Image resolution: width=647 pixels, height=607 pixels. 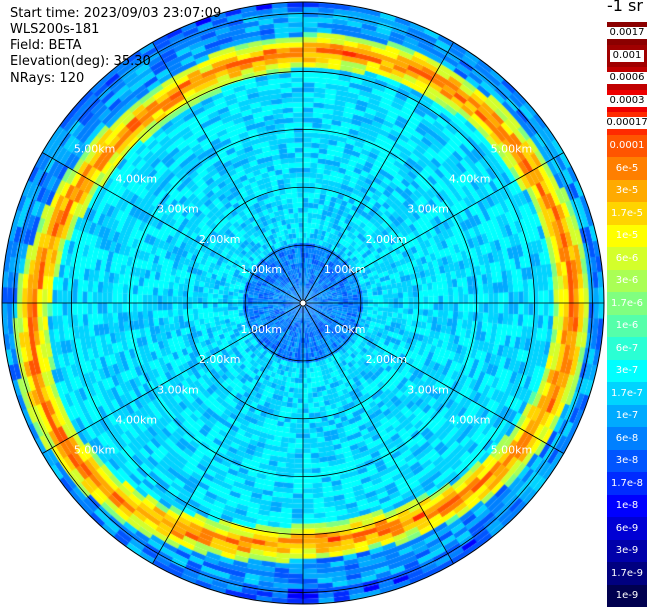 I want to click on colorbar-swatch: 1e-5, so click(x=627, y=235).